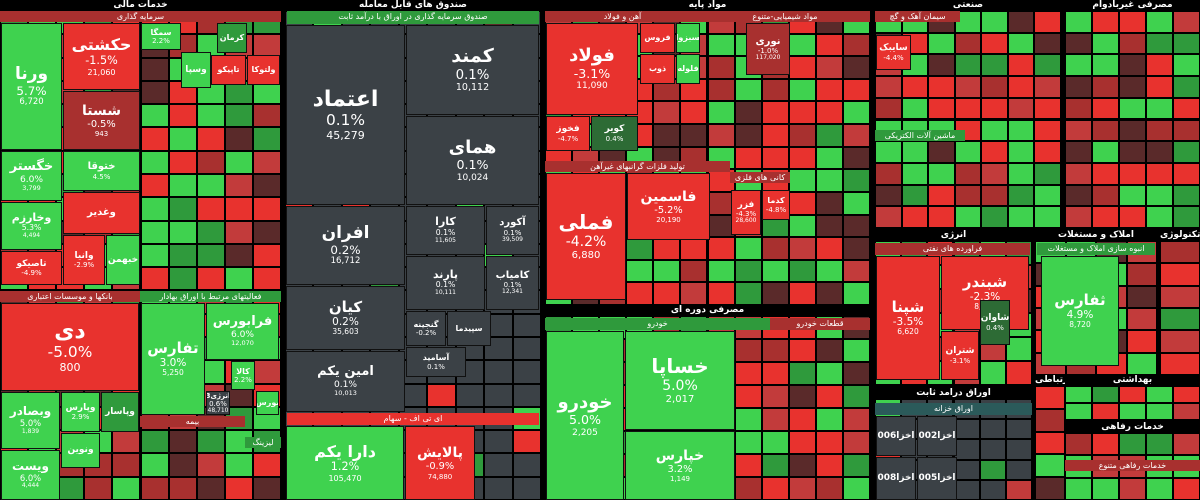 This screenshot has height=500, width=1200. Describe the element at coordinates (345, 261) in the screenshot. I see `stock-volume: 16,712` at that location.